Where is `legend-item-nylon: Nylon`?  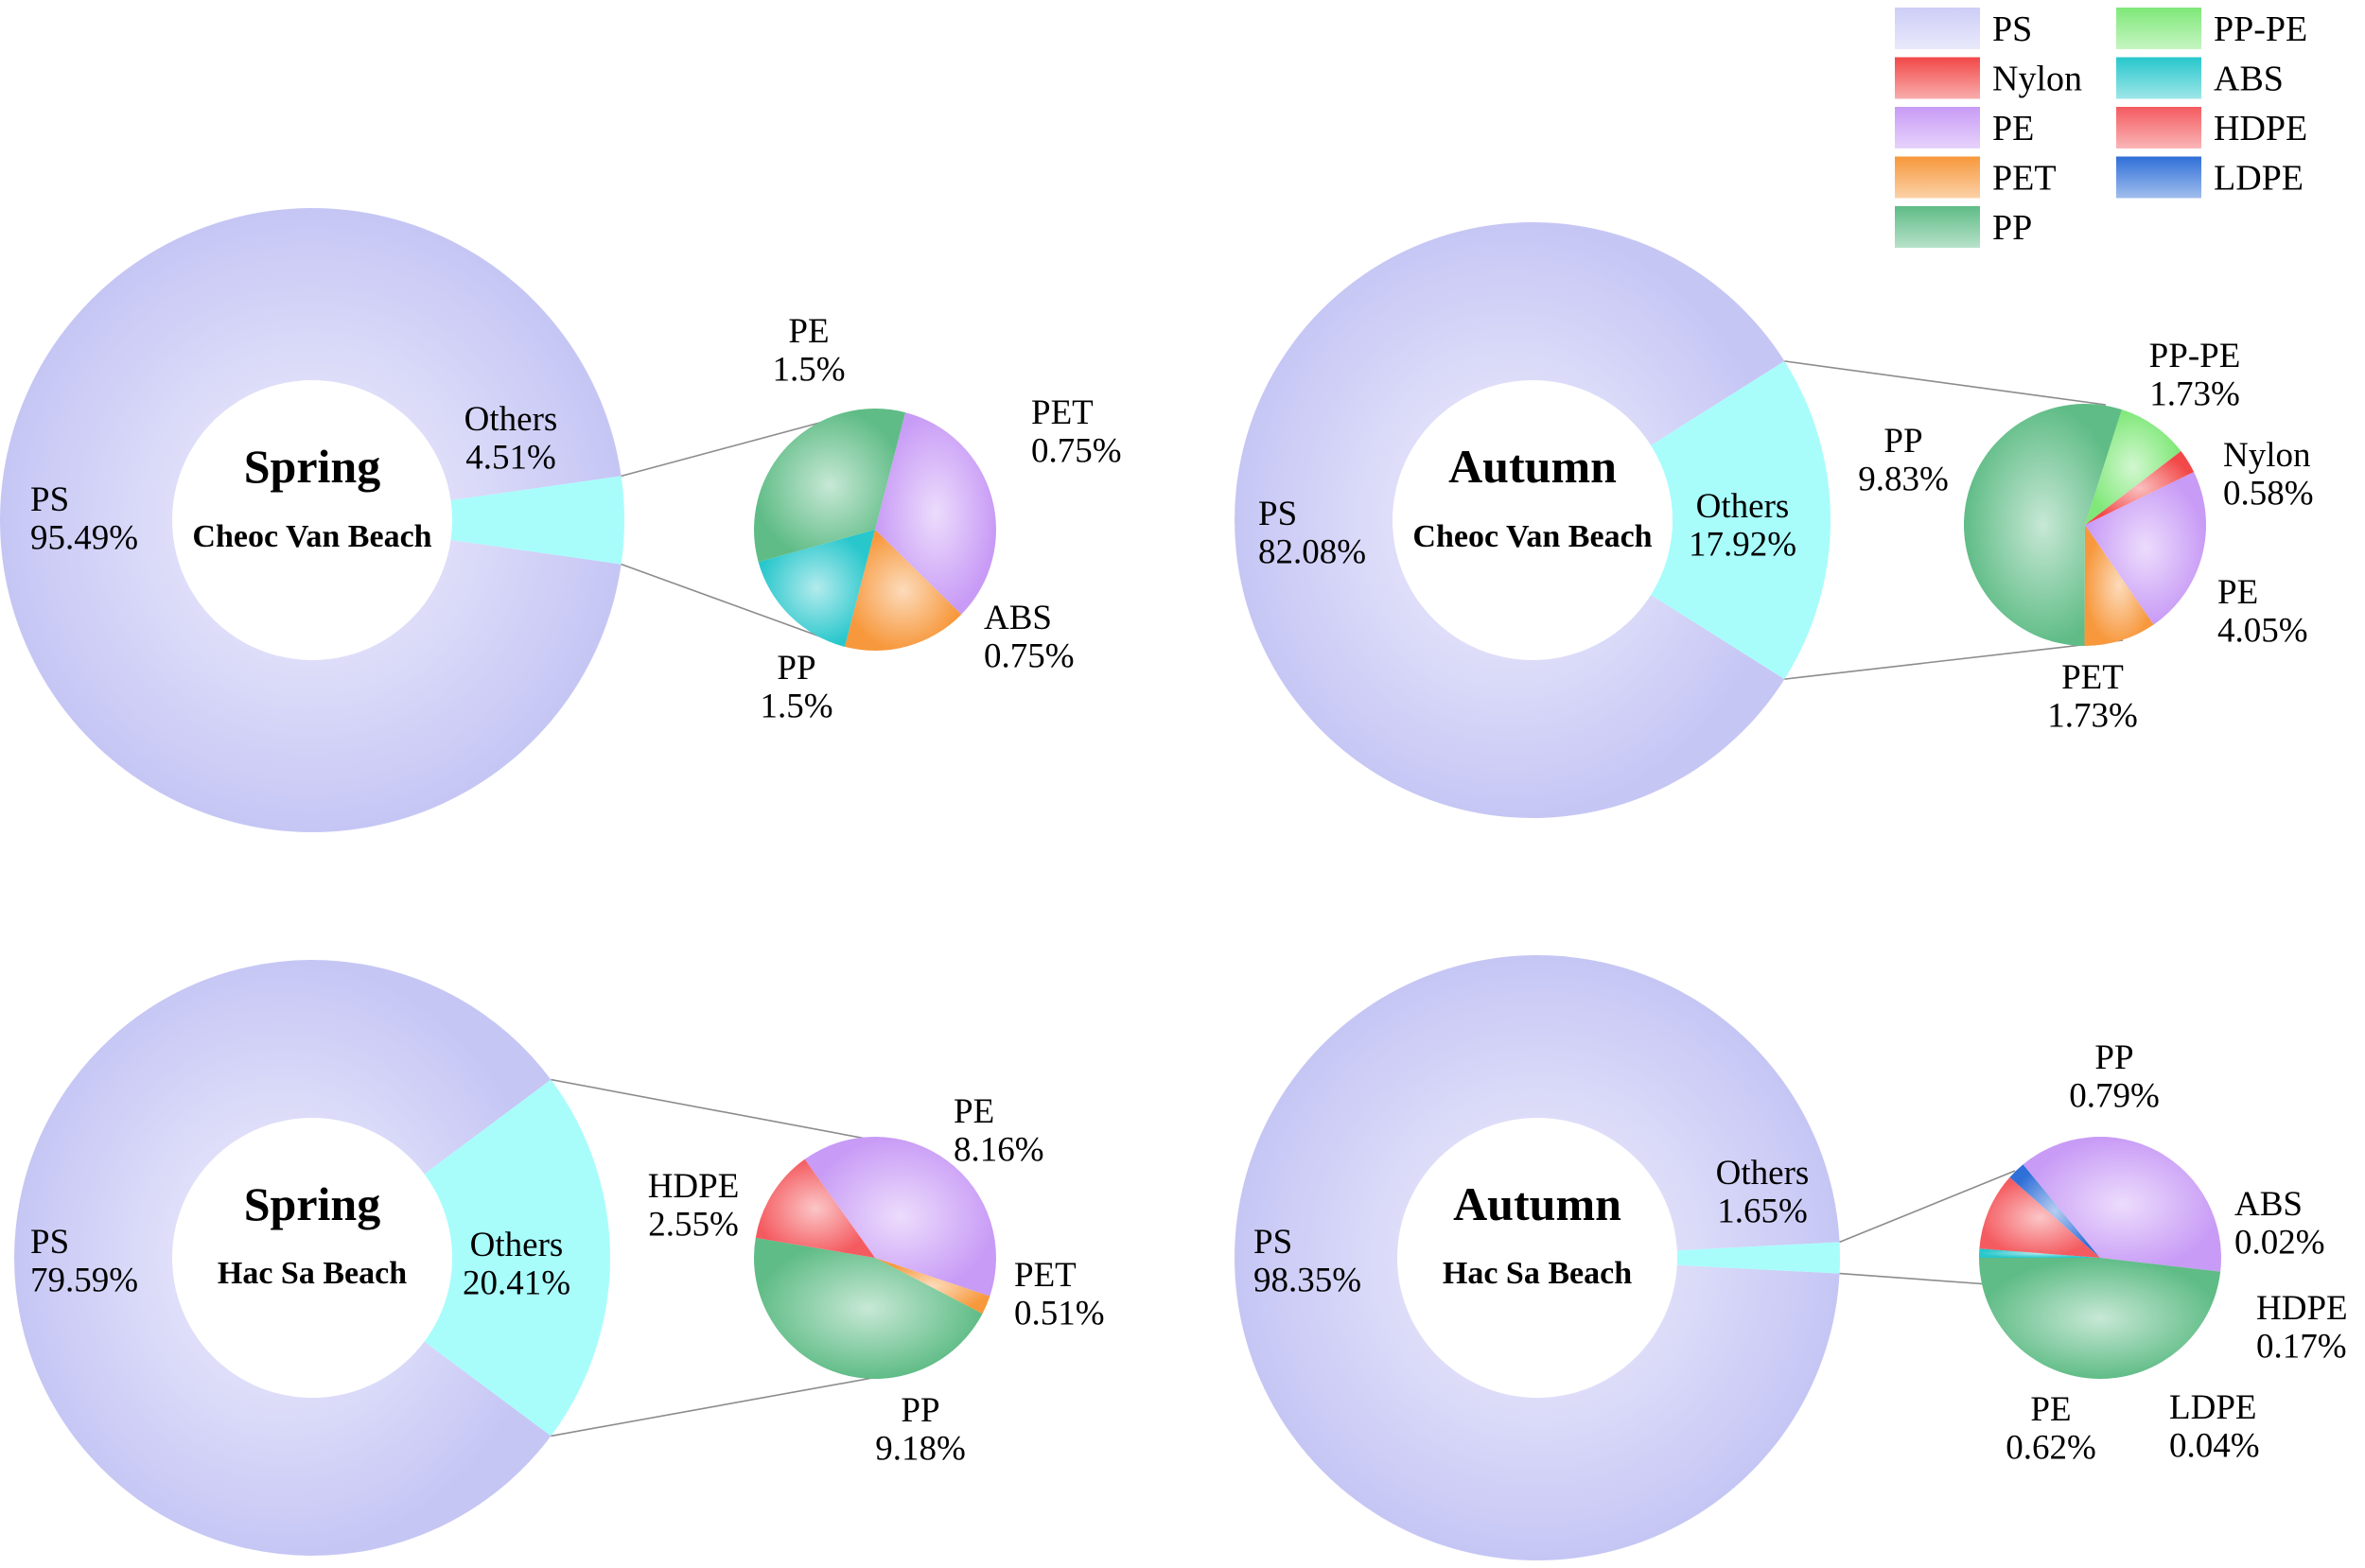
legend-item-nylon: Nylon is located at coordinates (1988, 78).